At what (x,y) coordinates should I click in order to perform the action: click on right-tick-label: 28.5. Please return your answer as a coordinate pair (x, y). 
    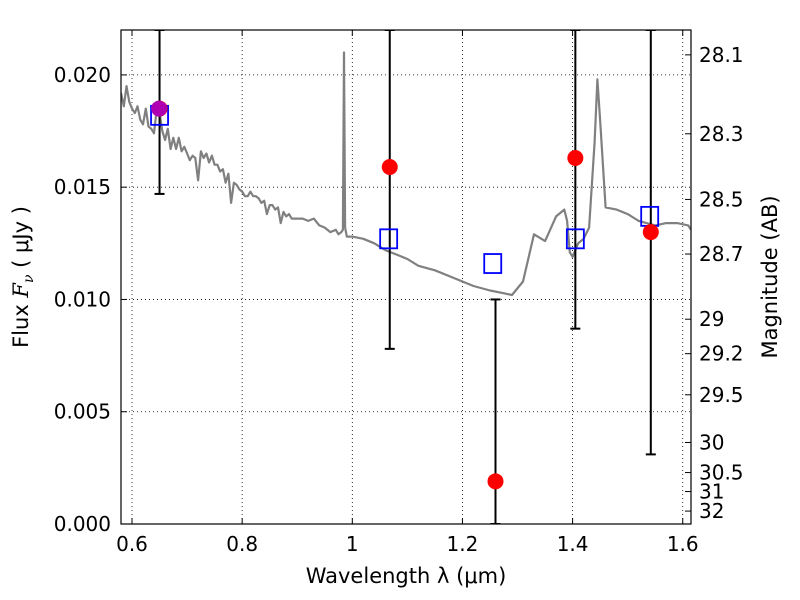
    Looking at the image, I should click on (721, 199).